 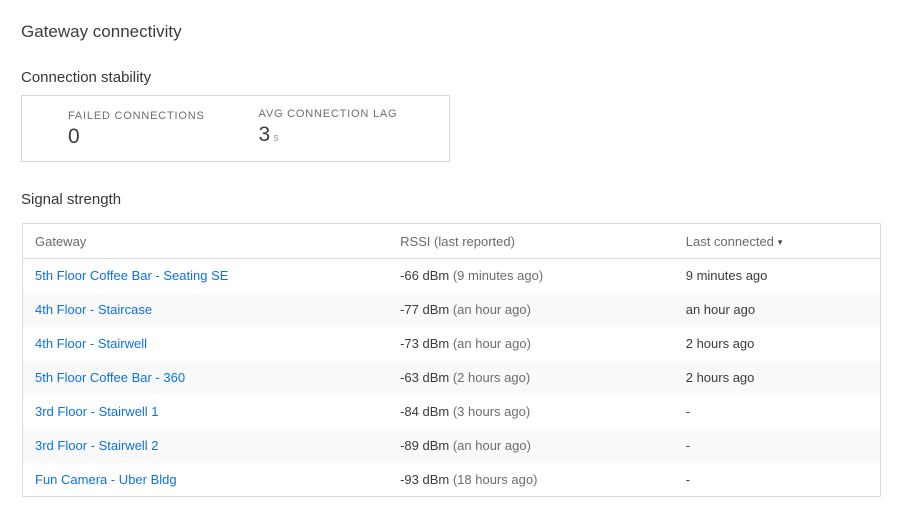 What do you see at coordinates (94, 309) in the screenshot?
I see `gateway-link: 4th Floor - Staircase` at bounding box center [94, 309].